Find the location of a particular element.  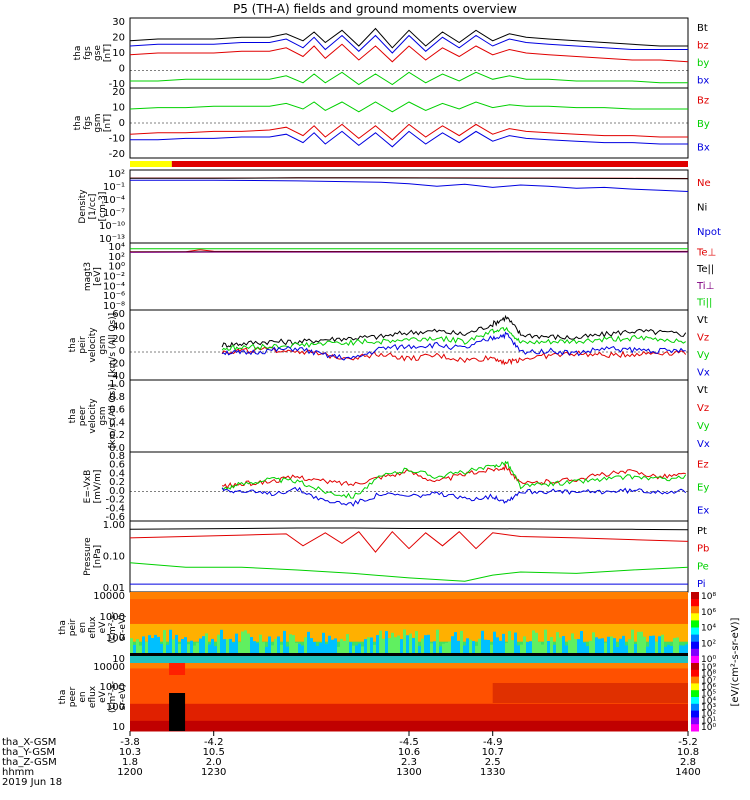

y-tick-label: -0.6 is located at coordinates (115, 517).